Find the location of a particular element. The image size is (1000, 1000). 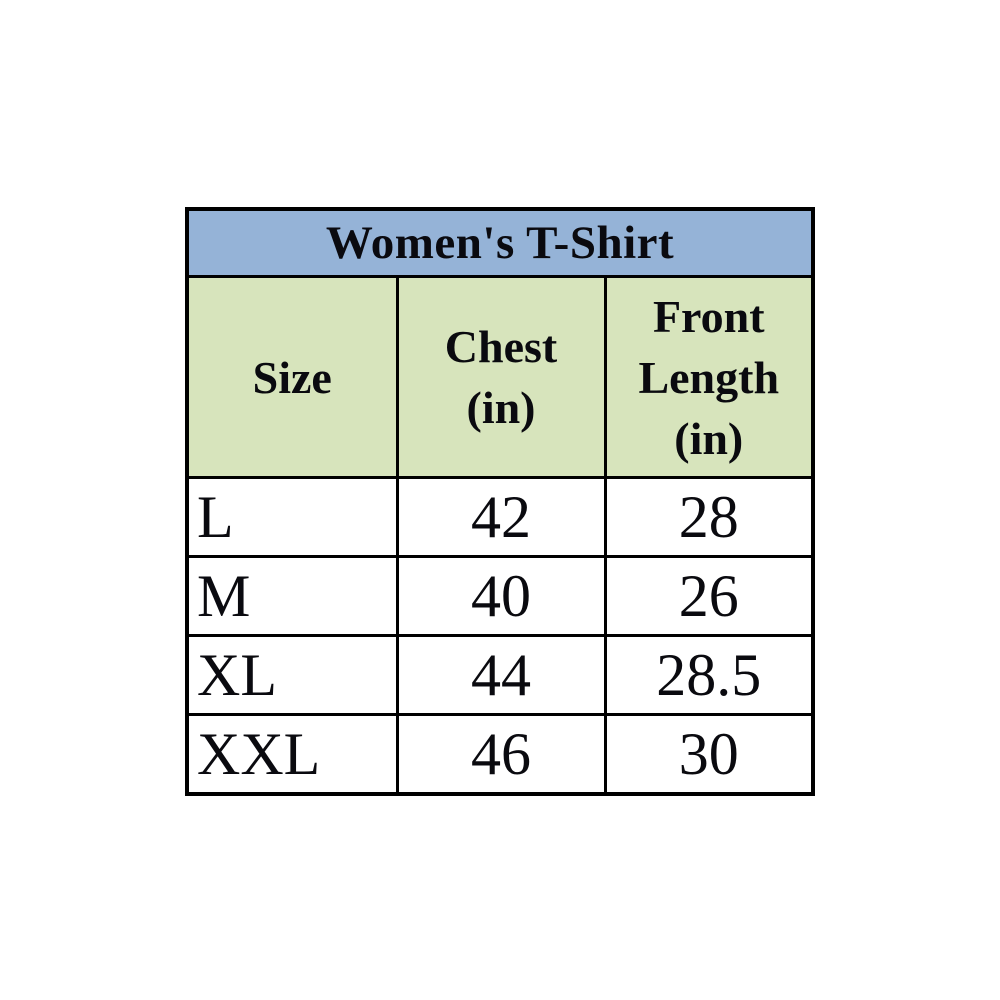

table-row-l: L 42 28 is located at coordinates (500, 517).